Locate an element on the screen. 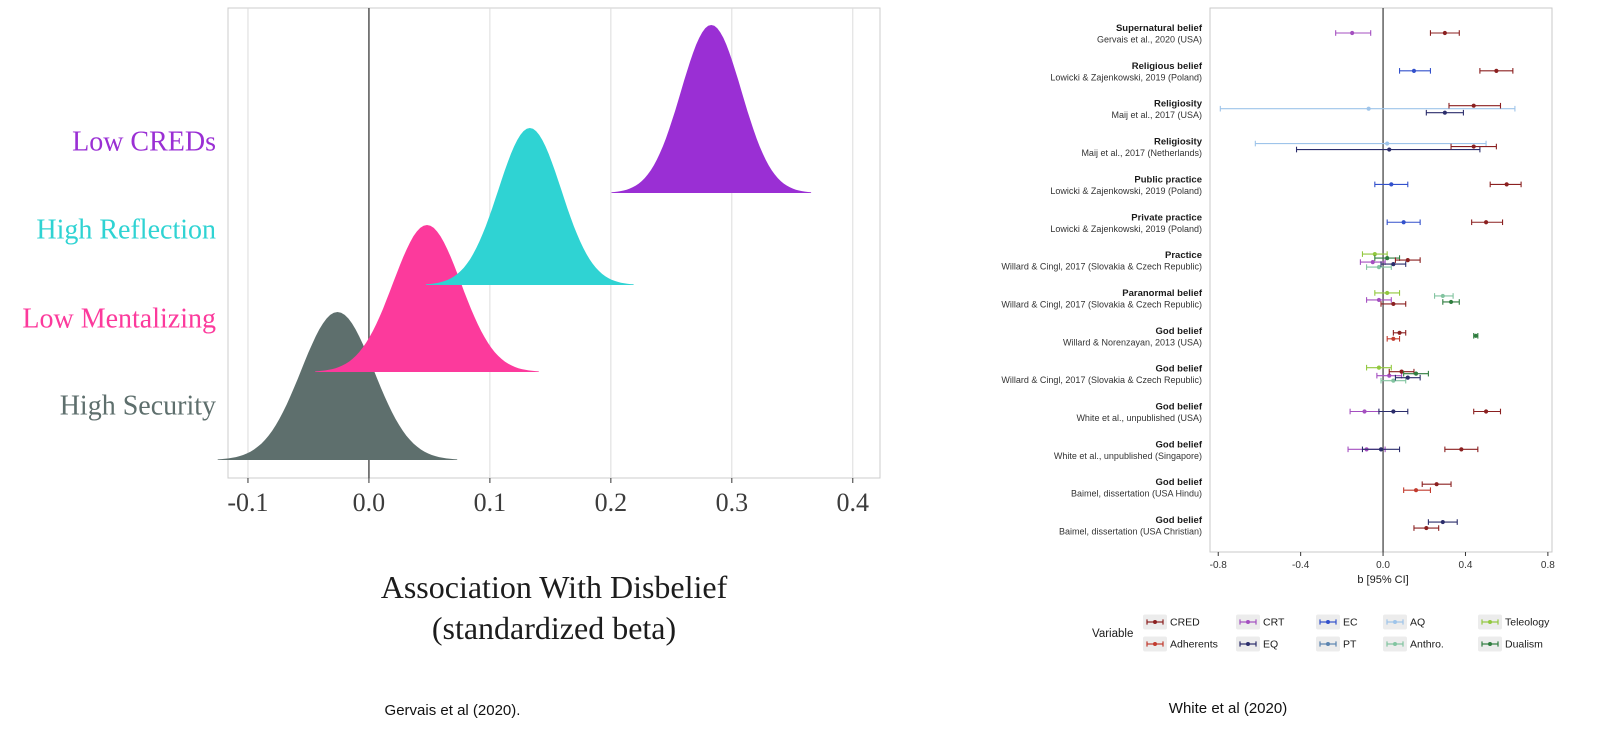 Image resolution: width=1597 pixels, height=744 pixels. x-tick-label: -0.1 is located at coordinates (247, 502).